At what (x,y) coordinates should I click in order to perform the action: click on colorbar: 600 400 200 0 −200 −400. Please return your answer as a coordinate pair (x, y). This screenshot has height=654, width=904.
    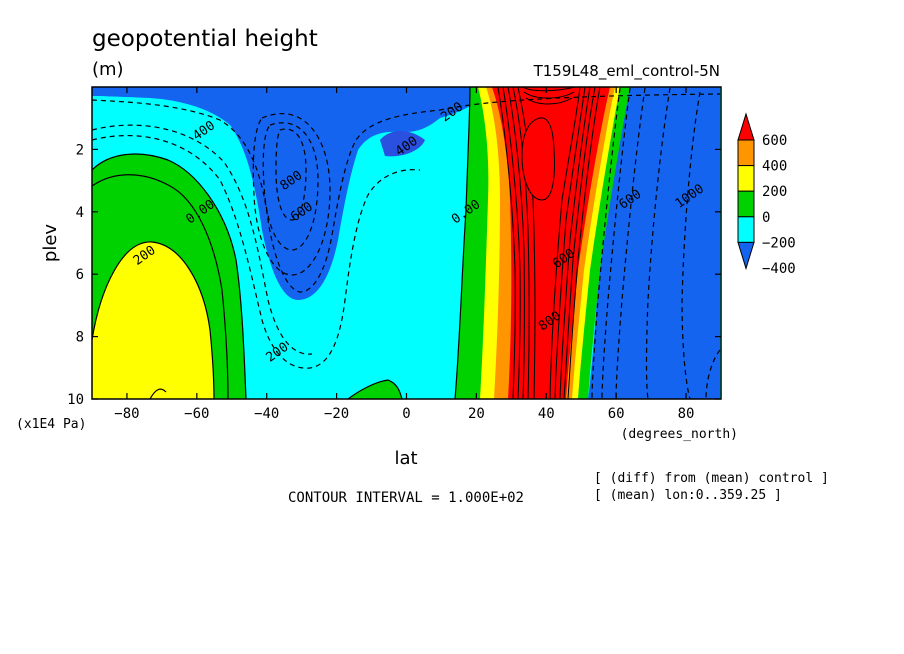
    Looking at the image, I should click on (766, 194).